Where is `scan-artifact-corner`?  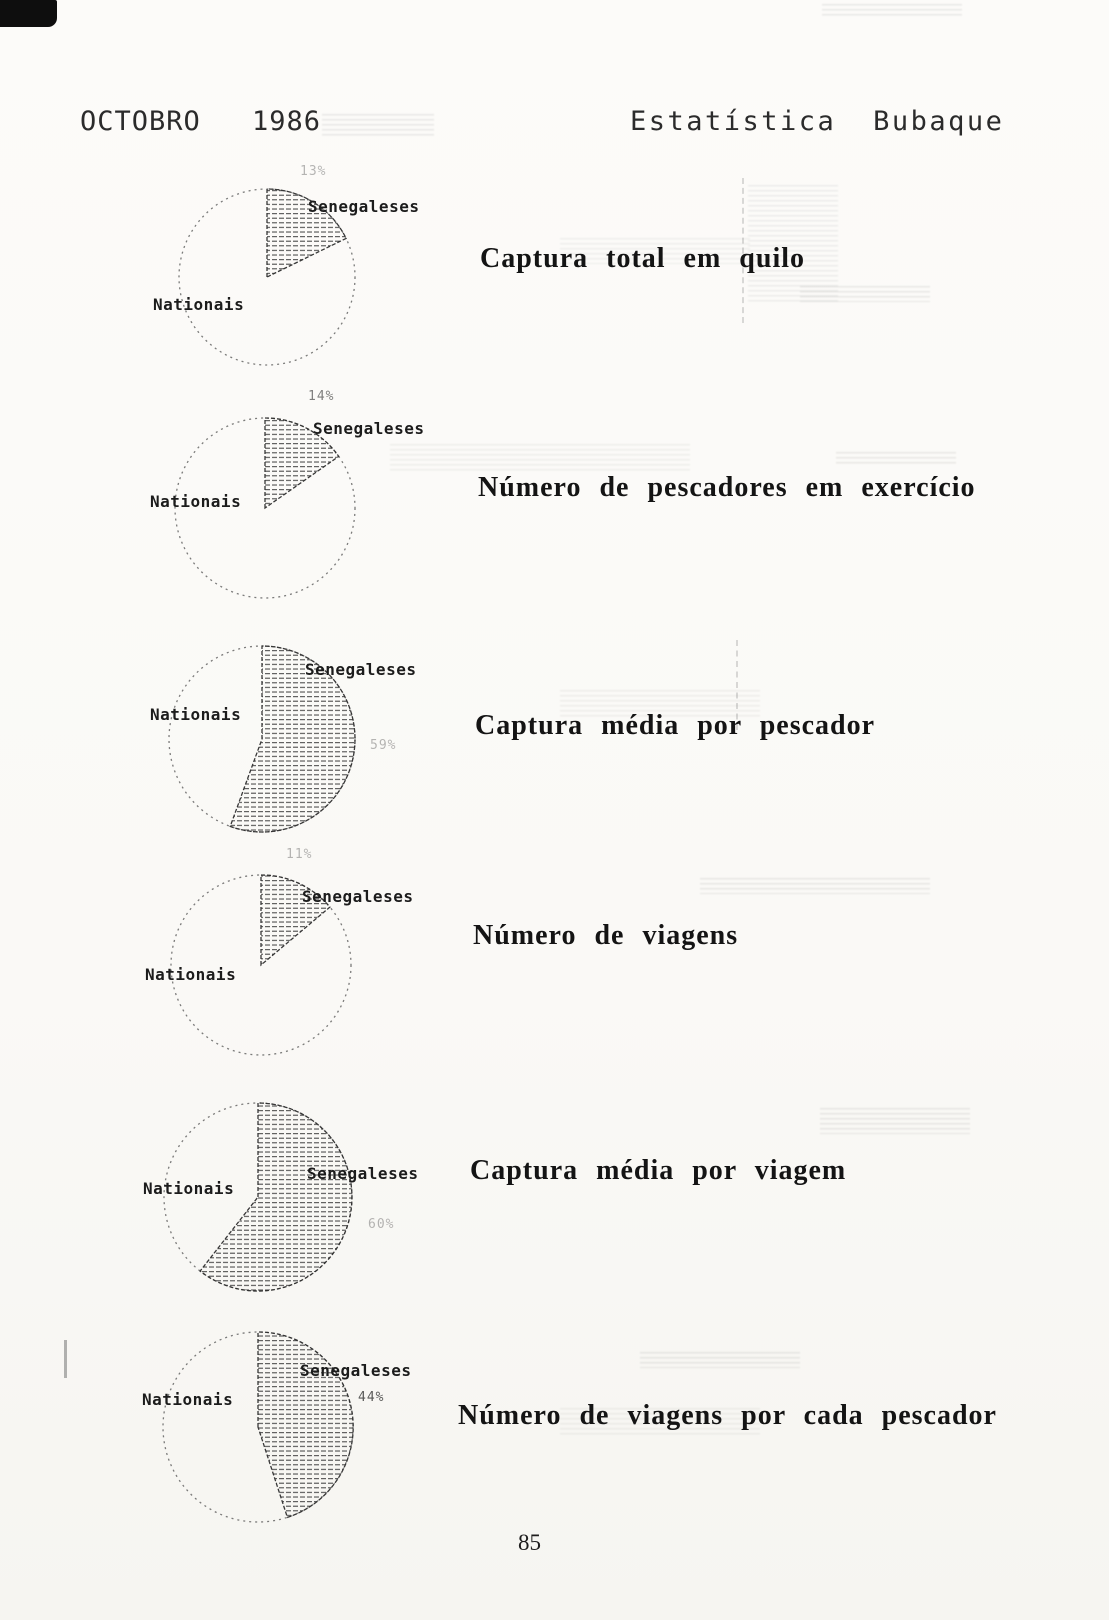
scan-artifact-corner is located at coordinates (28, 13).